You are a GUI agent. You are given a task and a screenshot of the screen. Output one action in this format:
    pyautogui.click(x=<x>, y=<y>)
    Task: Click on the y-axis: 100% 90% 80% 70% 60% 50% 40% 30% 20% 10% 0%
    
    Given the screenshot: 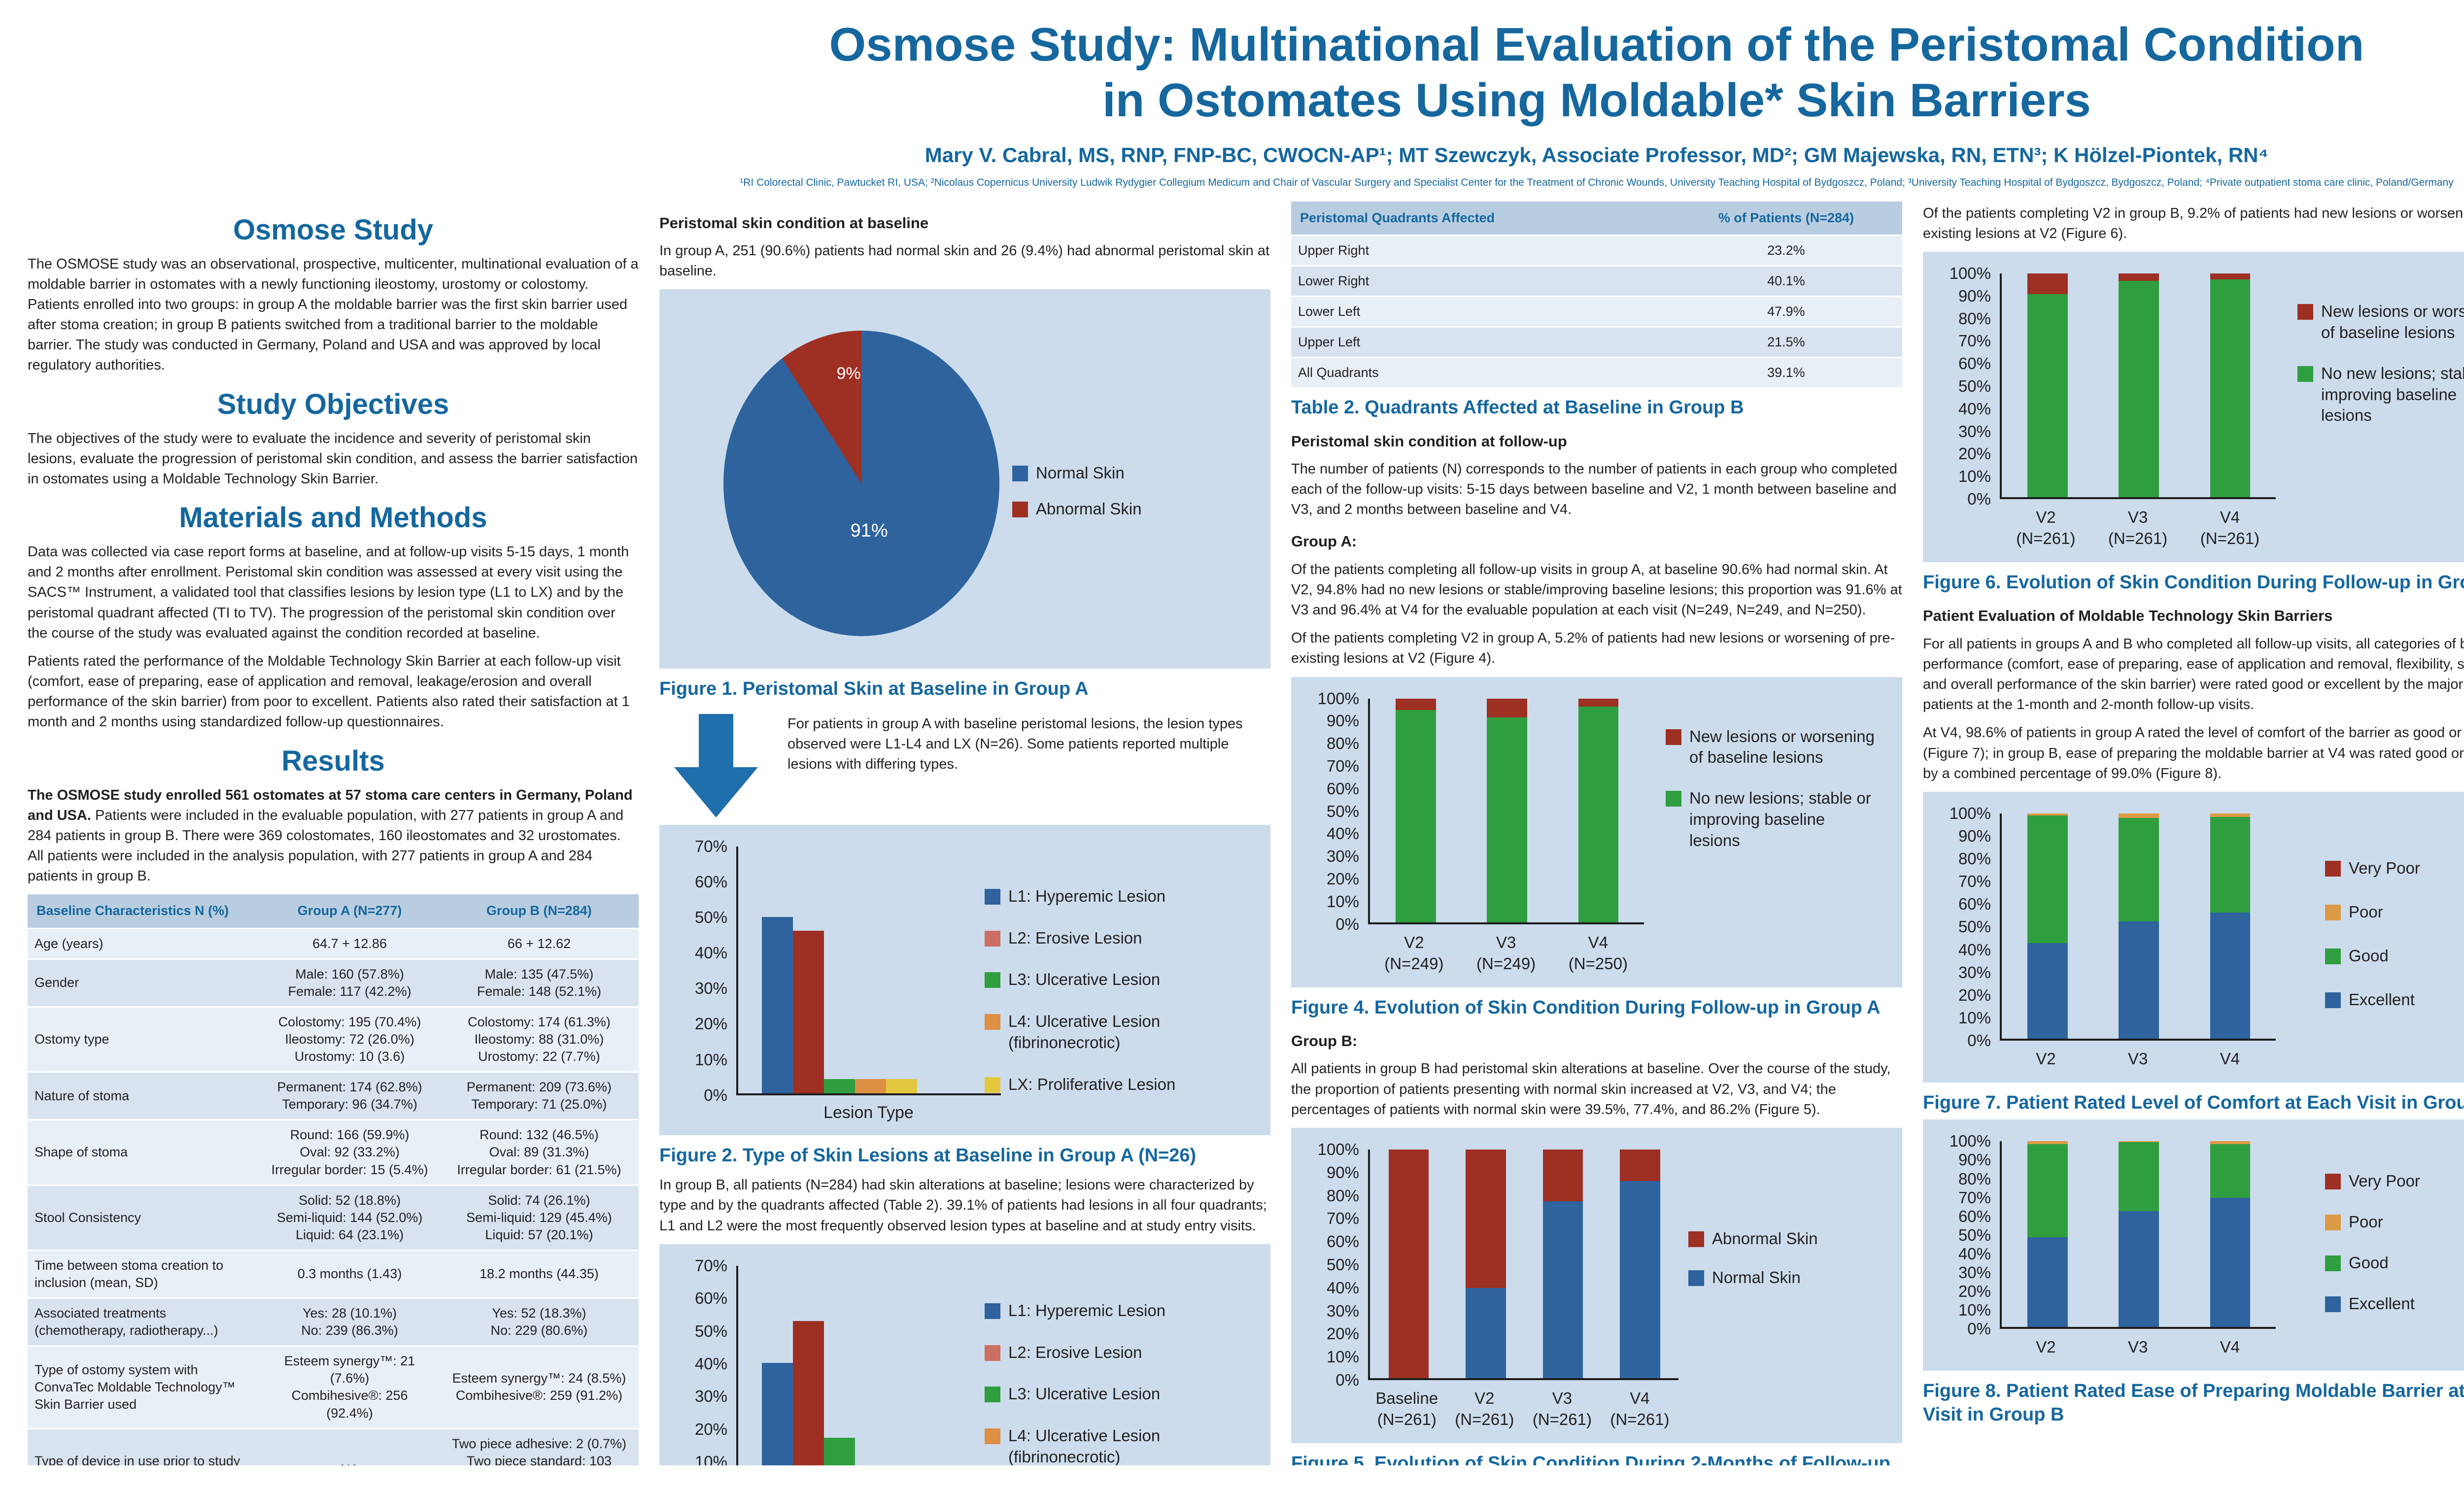 What is the action you would take?
    pyautogui.click(x=1339, y=811)
    